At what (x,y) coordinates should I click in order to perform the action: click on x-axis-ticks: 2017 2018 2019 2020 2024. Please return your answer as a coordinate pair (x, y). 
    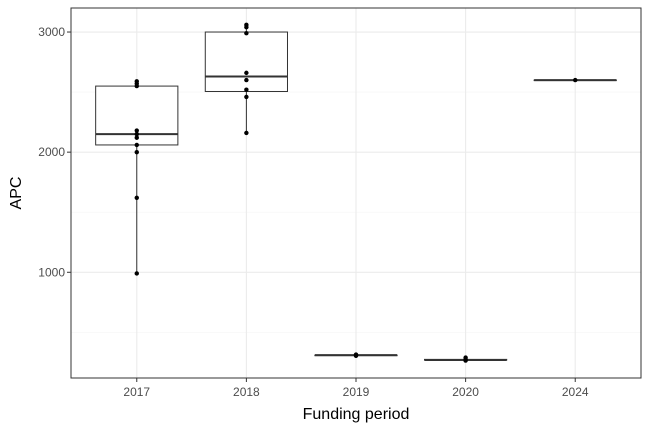
    Looking at the image, I should click on (356, 388).